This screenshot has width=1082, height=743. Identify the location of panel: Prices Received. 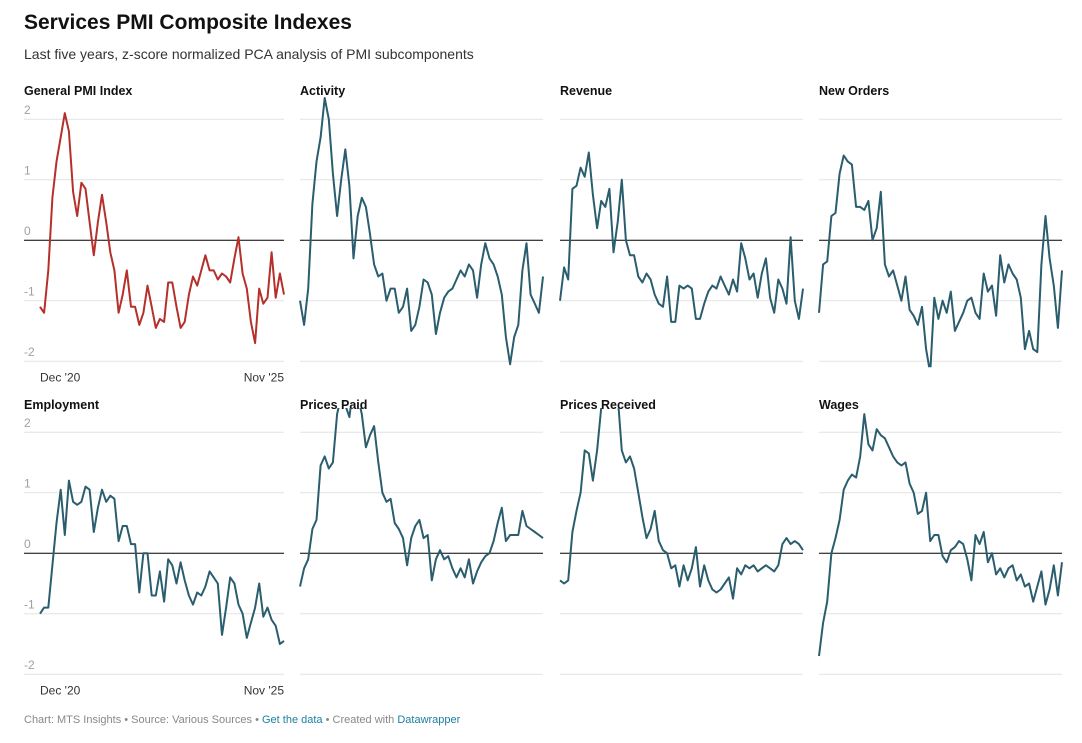
(681, 536).